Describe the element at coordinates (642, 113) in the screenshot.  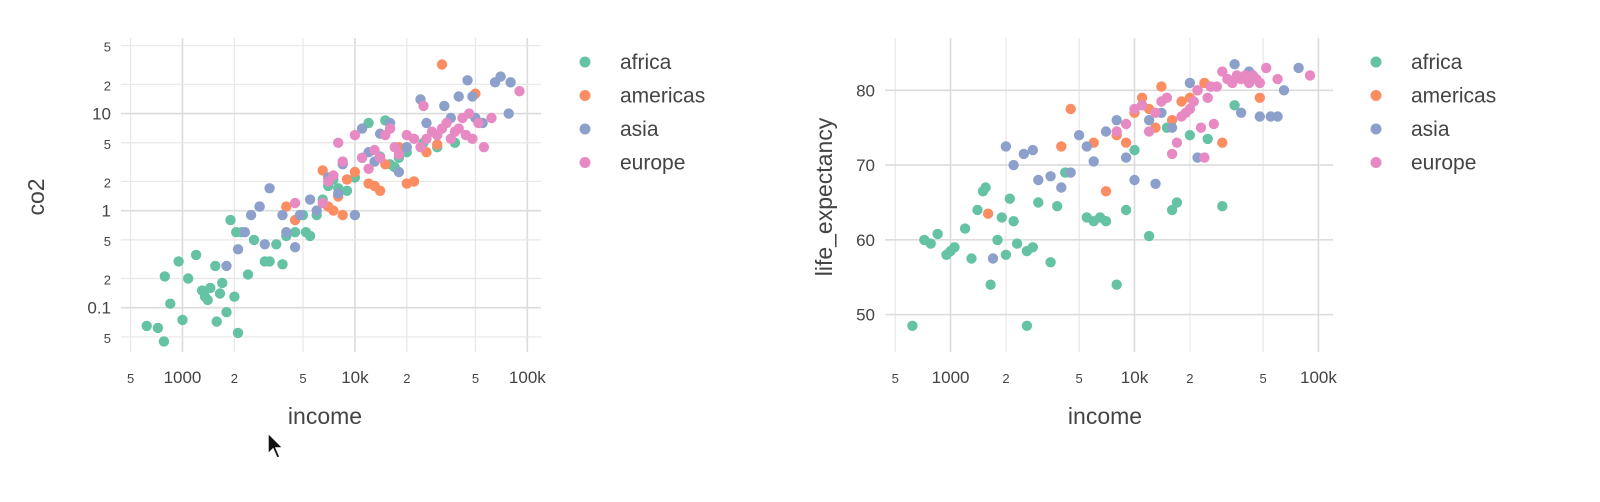
I see `legend-left: africa americas asia europe` at that location.